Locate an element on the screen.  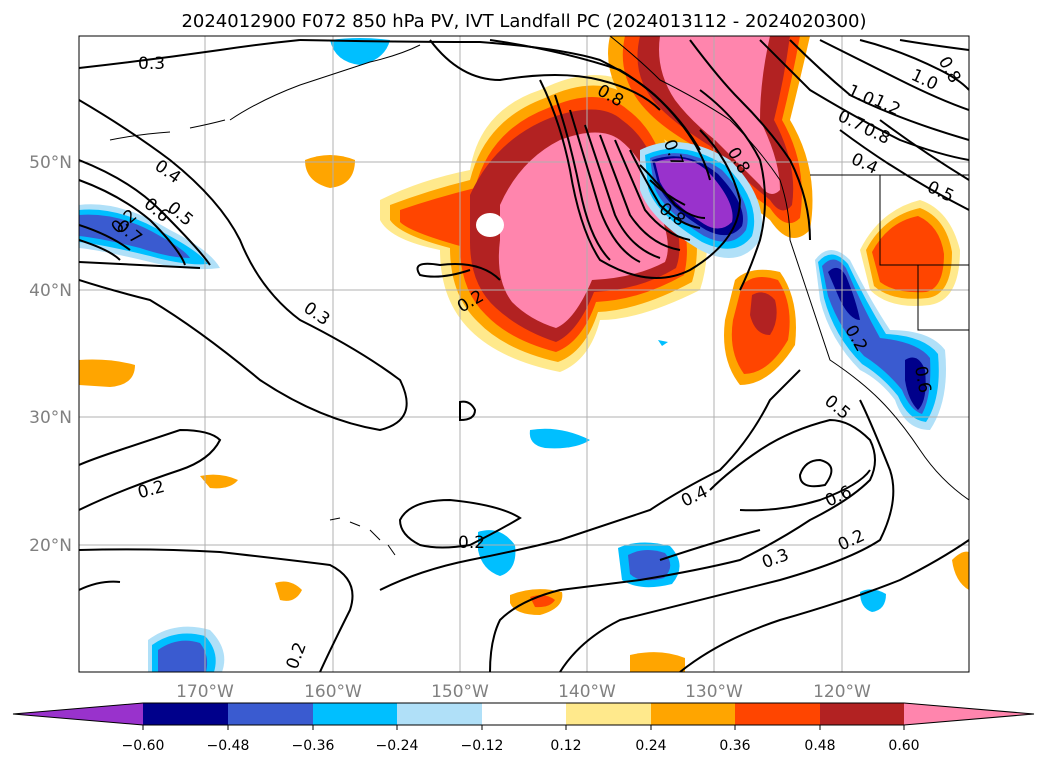
lon-tick-label: 150°W is located at coordinates (460, 692).